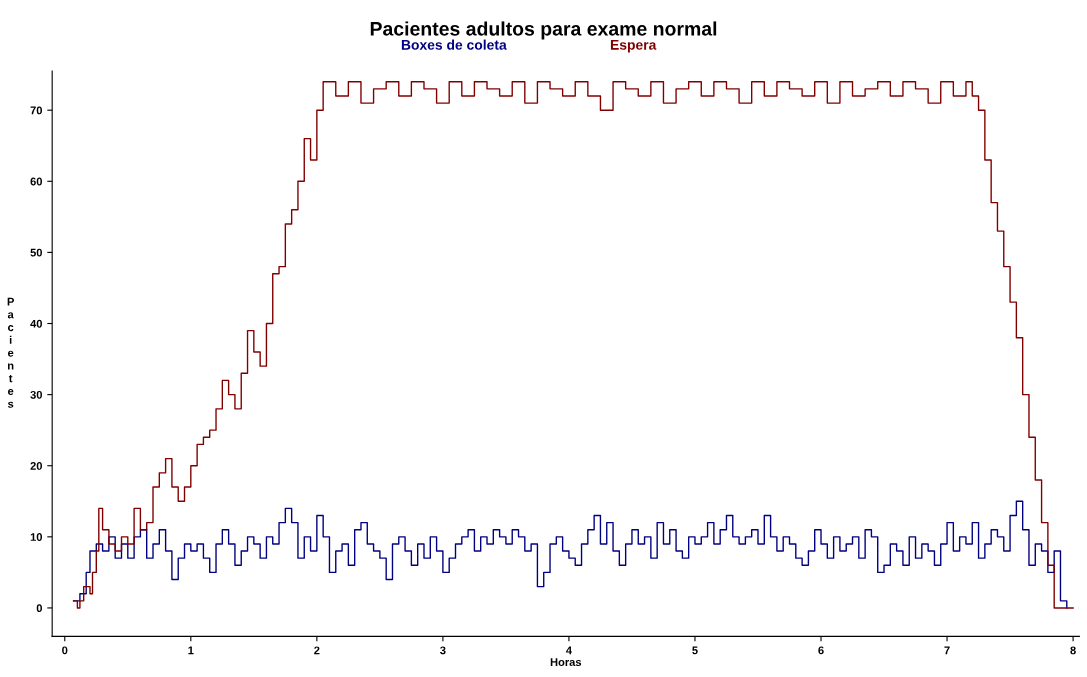 This screenshot has width=1087, height=677. I want to click on x-tick-label: 3, so click(443, 650).